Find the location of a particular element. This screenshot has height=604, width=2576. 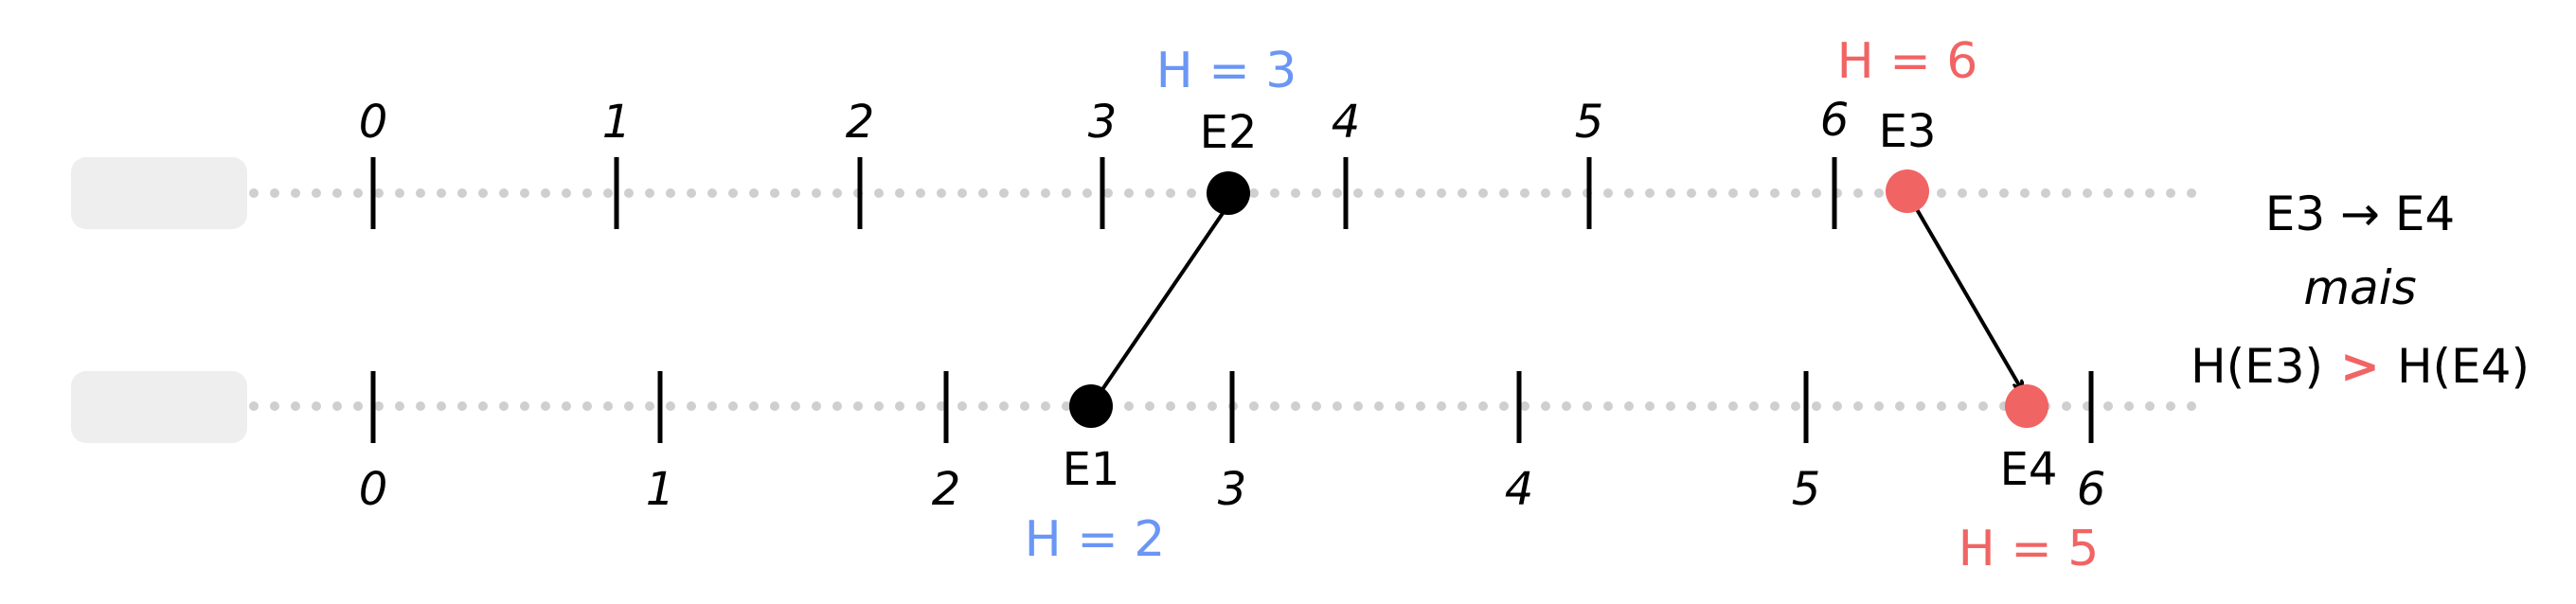

note-greater-than: > is located at coordinates (2360, 366).